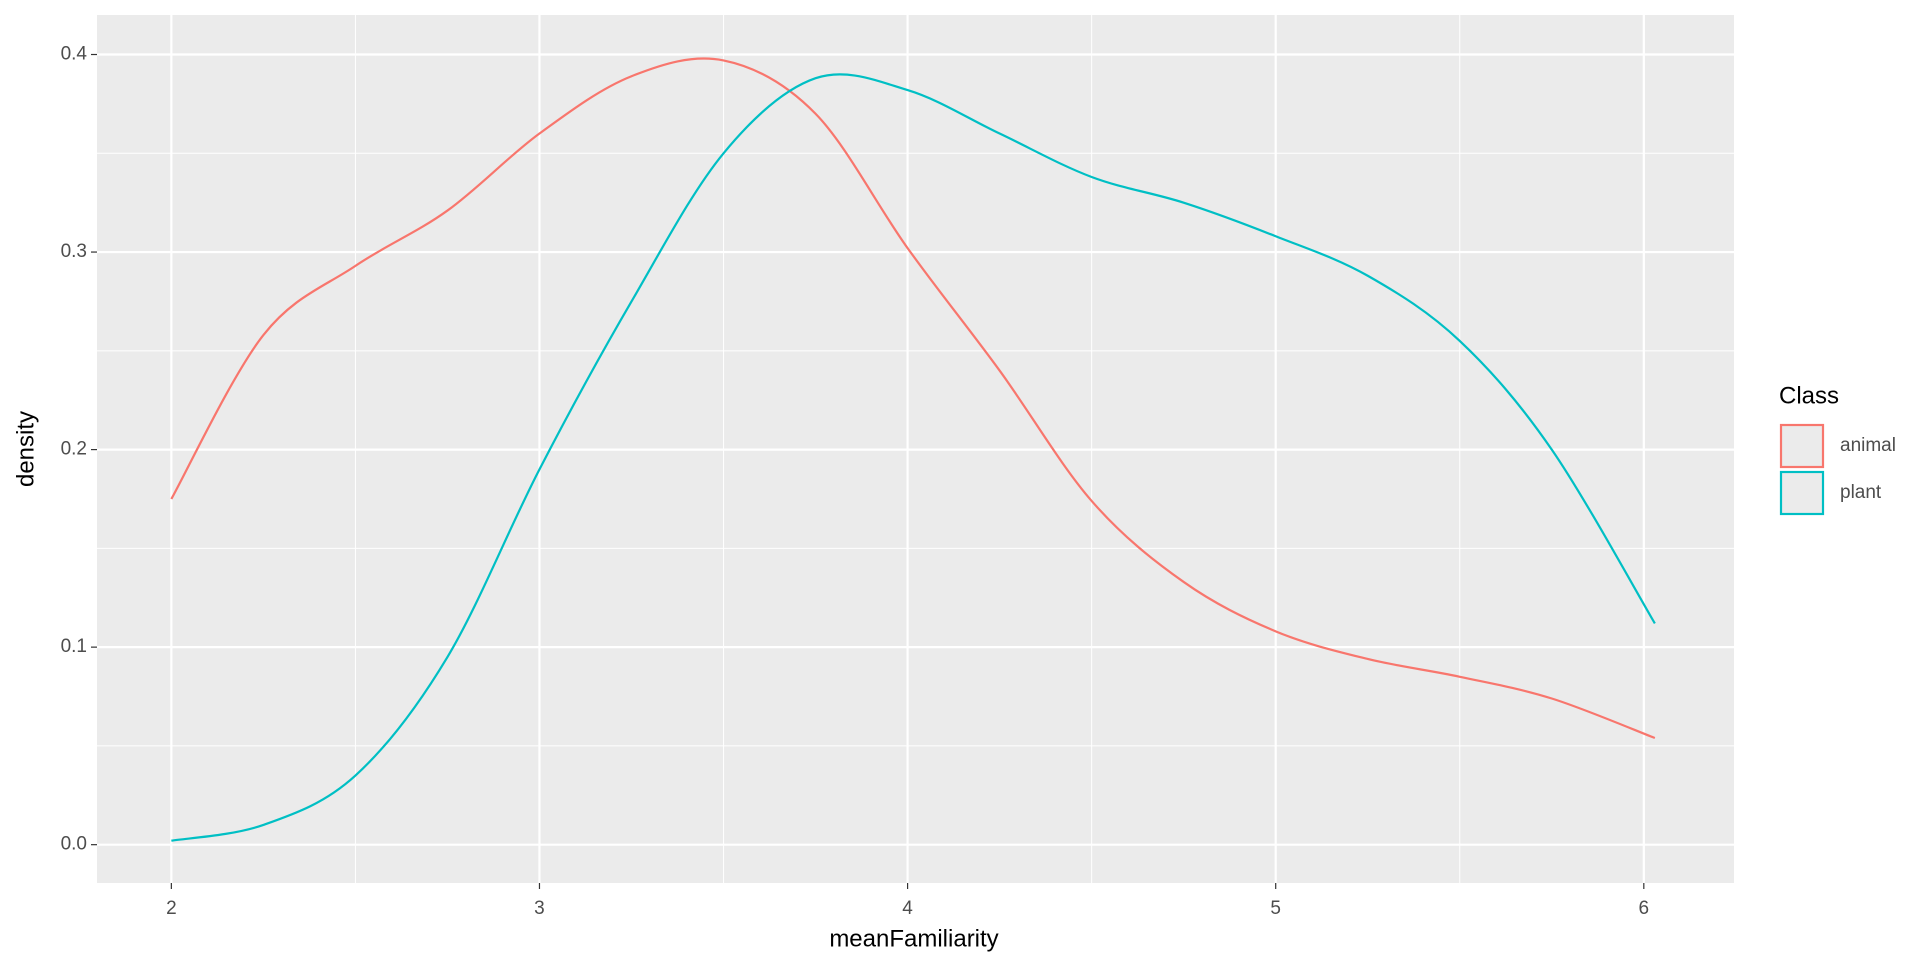 The image size is (1920, 960). What do you see at coordinates (907, 908) in the screenshot?
I see `x-tick-label: 4` at bounding box center [907, 908].